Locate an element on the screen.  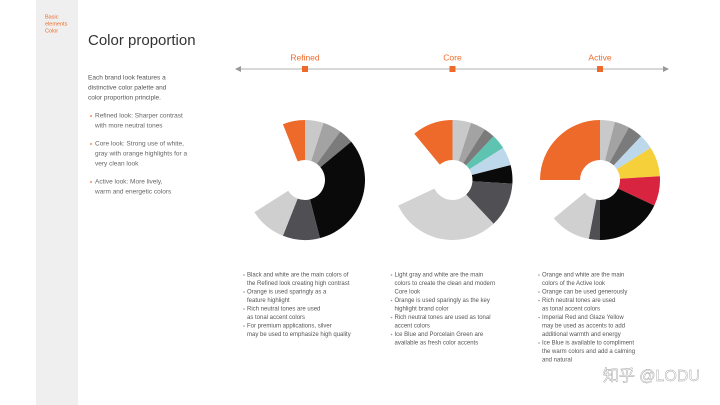
note-line: accent colors is located at coordinates (412, 327).